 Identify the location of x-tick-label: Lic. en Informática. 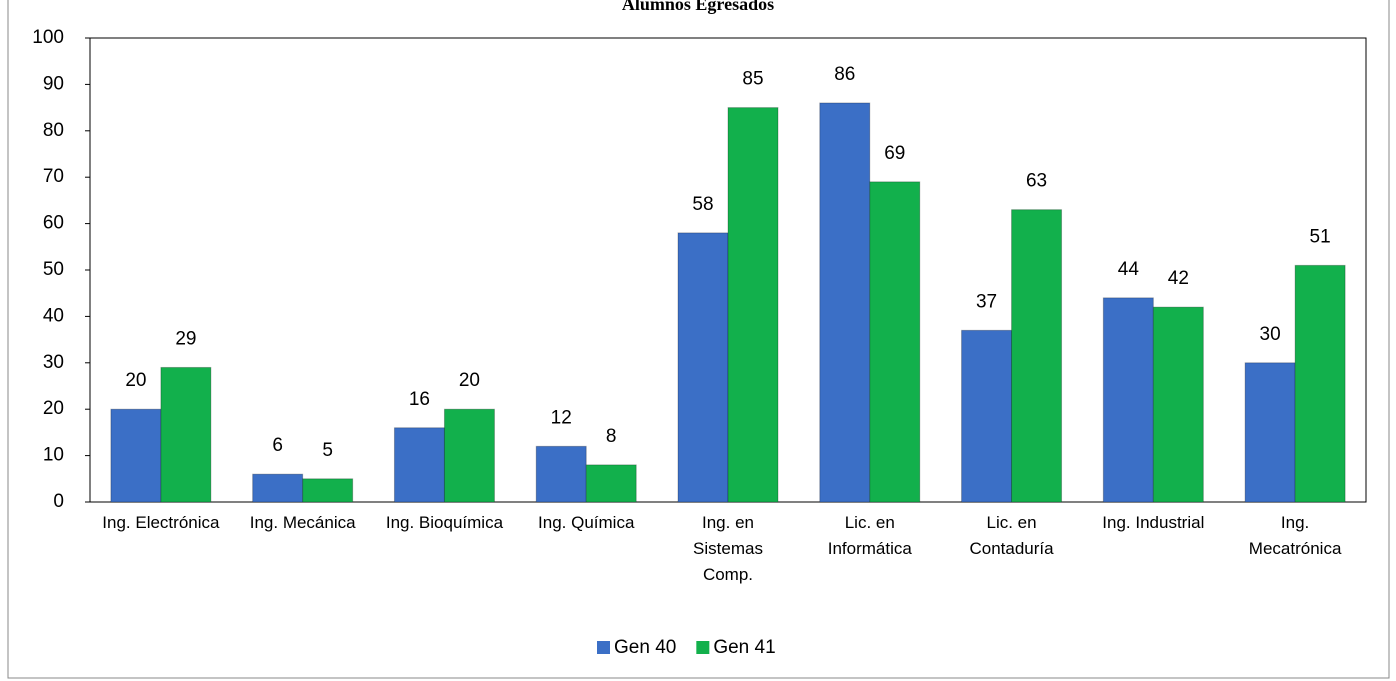
(869, 535).